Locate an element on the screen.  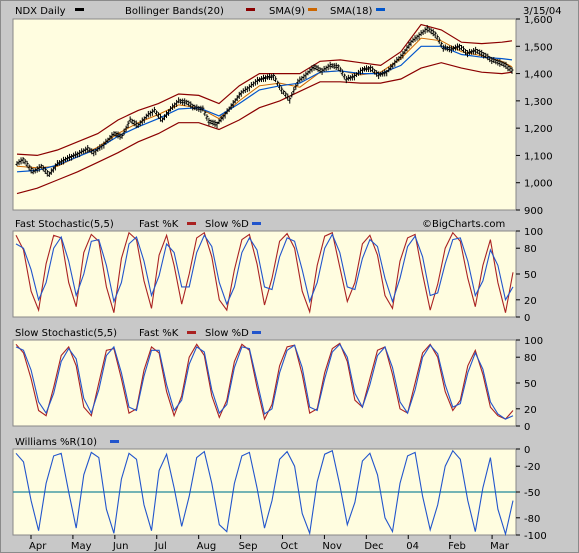
sma18-label: SMA(18) is located at coordinates (351, 11).